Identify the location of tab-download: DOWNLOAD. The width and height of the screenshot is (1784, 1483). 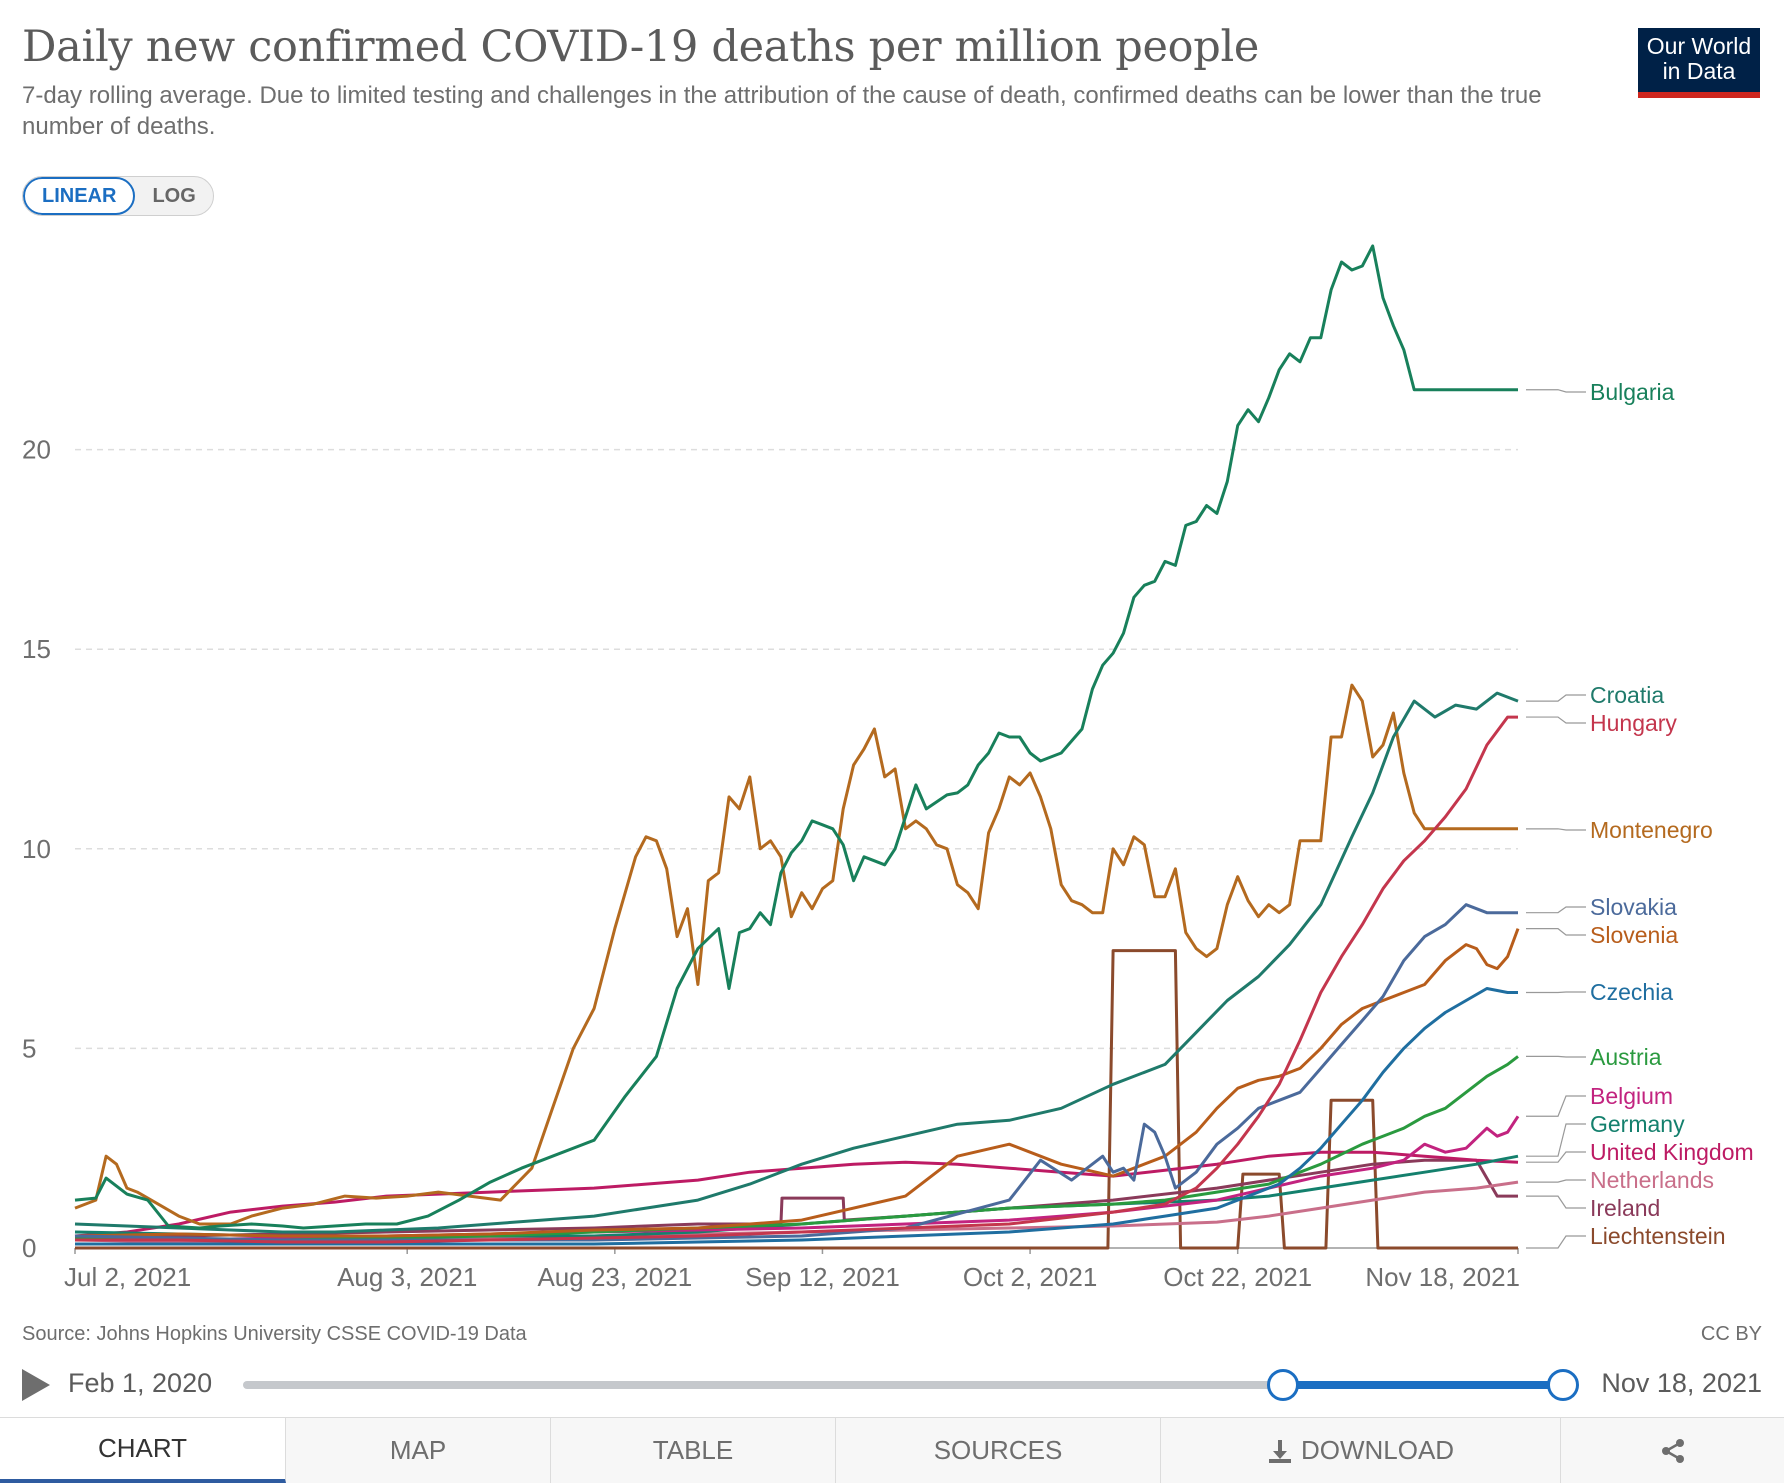
(1361, 1450).